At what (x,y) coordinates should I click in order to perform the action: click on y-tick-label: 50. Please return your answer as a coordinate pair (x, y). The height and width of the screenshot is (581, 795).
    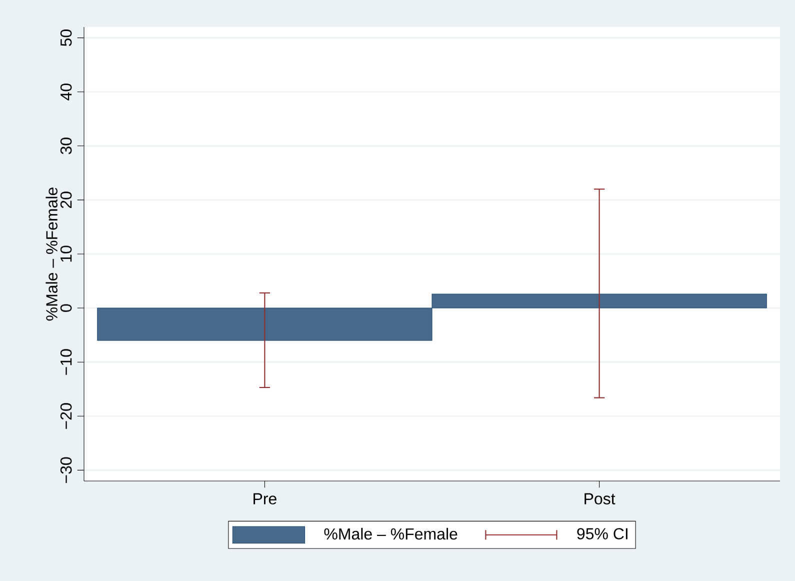
    Looking at the image, I should click on (66, 38).